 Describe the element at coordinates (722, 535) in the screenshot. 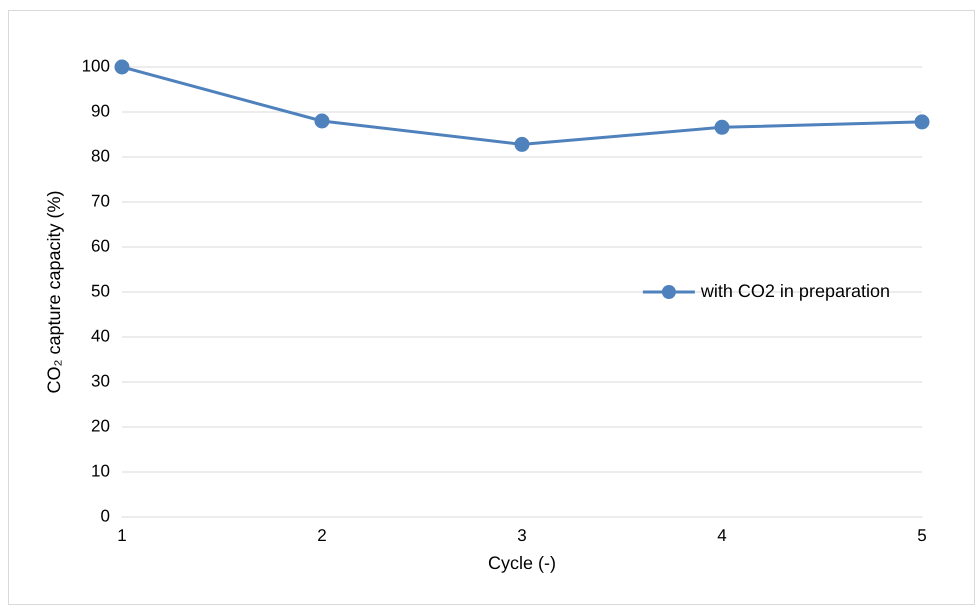

I see `x-tick-label: 4` at that location.